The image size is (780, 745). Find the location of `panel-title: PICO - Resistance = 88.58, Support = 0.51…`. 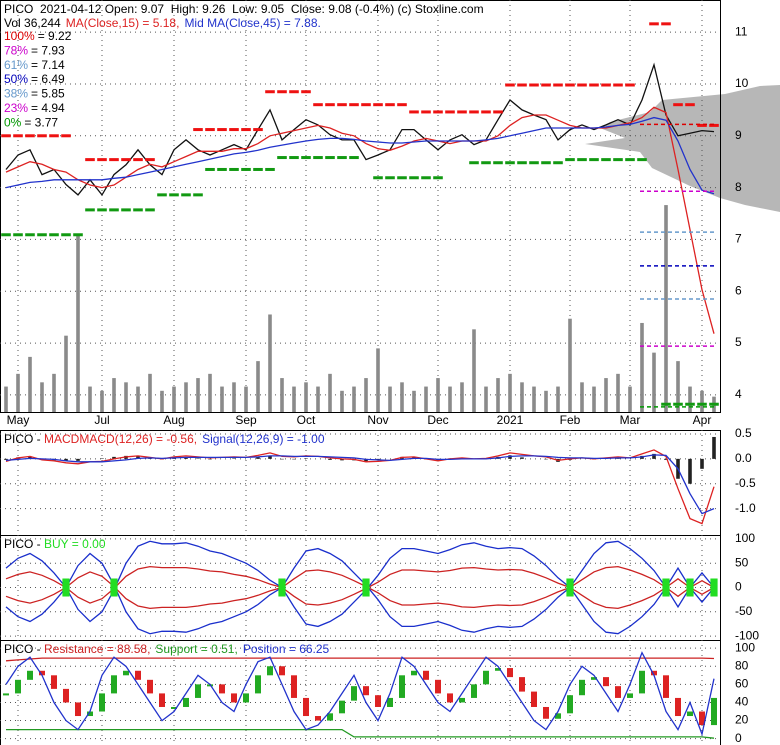

panel-title: PICO - Resistance = 88.58, Support = 0.51… is located at coordinates (167, 649).